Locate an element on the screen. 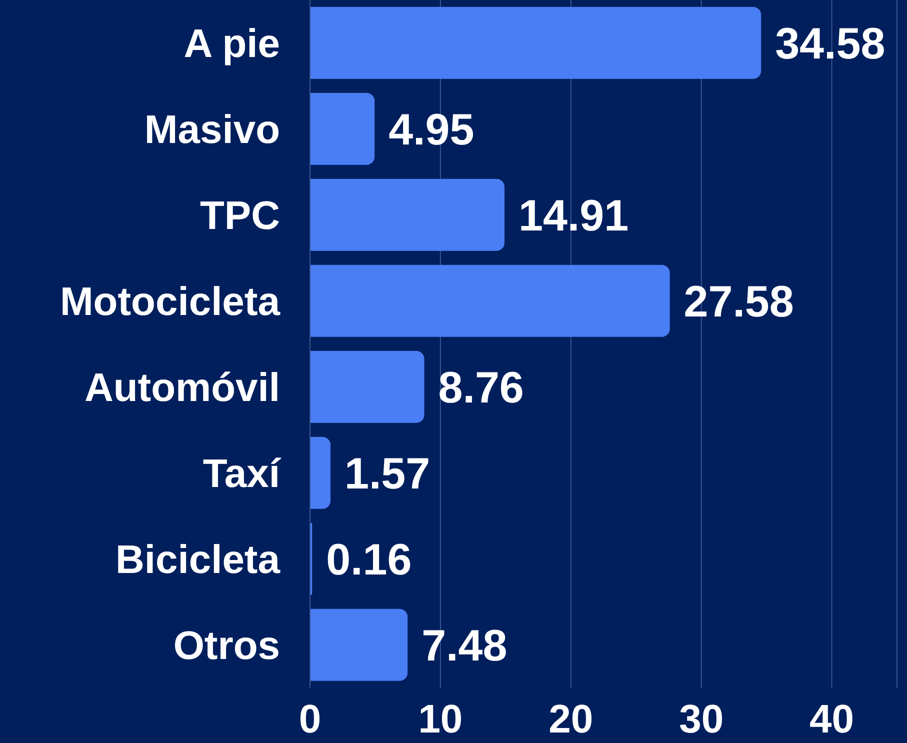 This screenshot has height=743, width=907. x-tick-label: 20 is located at coordinates (571, 719).